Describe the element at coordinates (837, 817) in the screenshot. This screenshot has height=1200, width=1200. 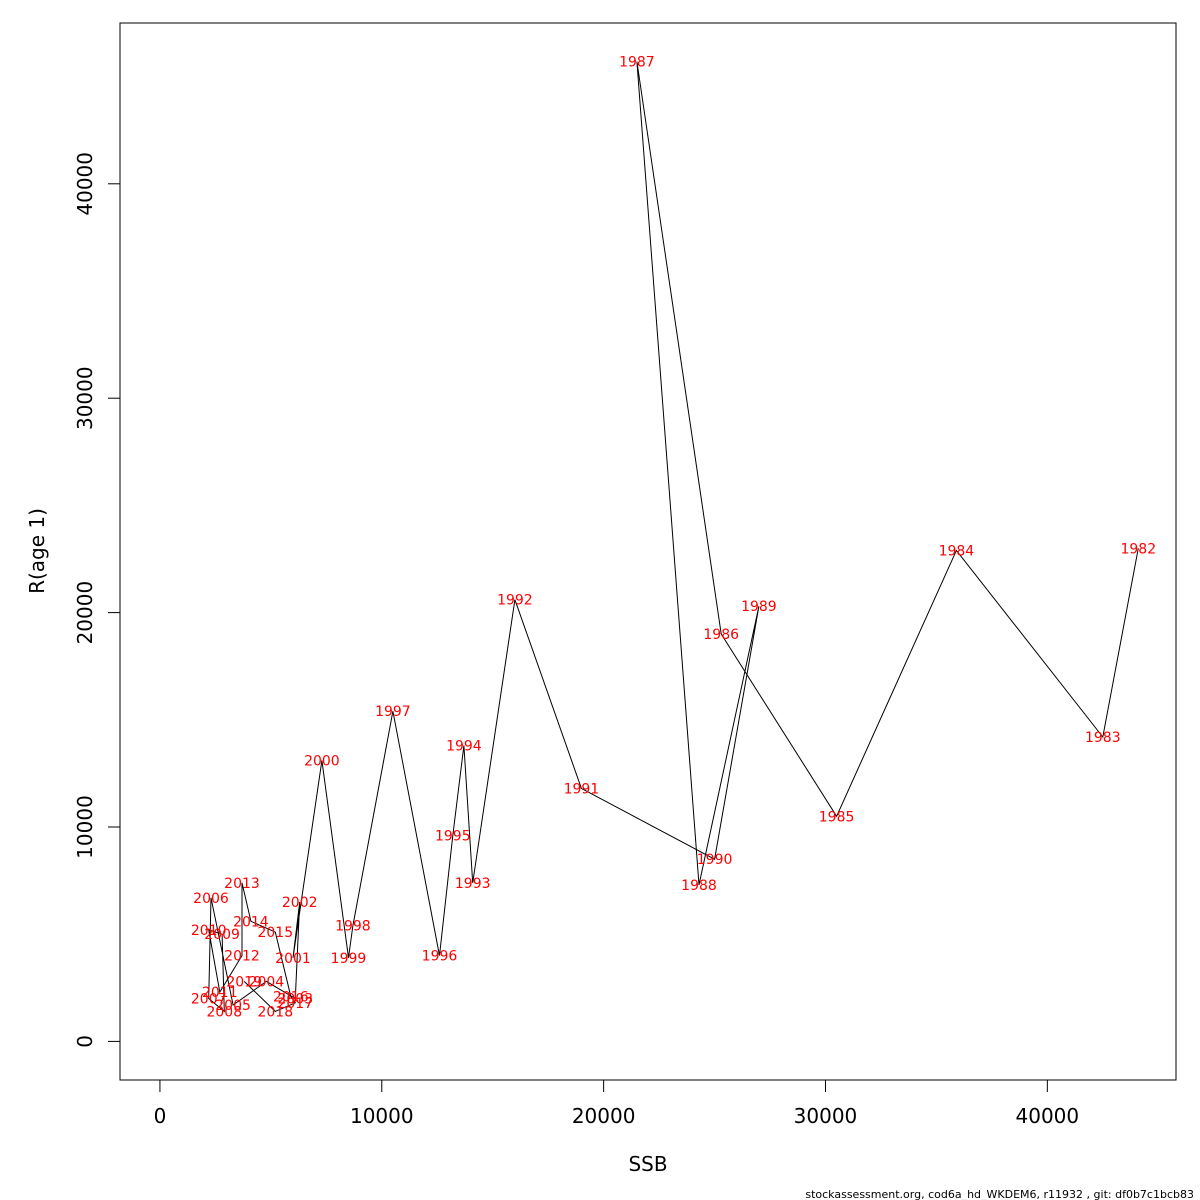
I see `point-label-1985: 1985` at that location.